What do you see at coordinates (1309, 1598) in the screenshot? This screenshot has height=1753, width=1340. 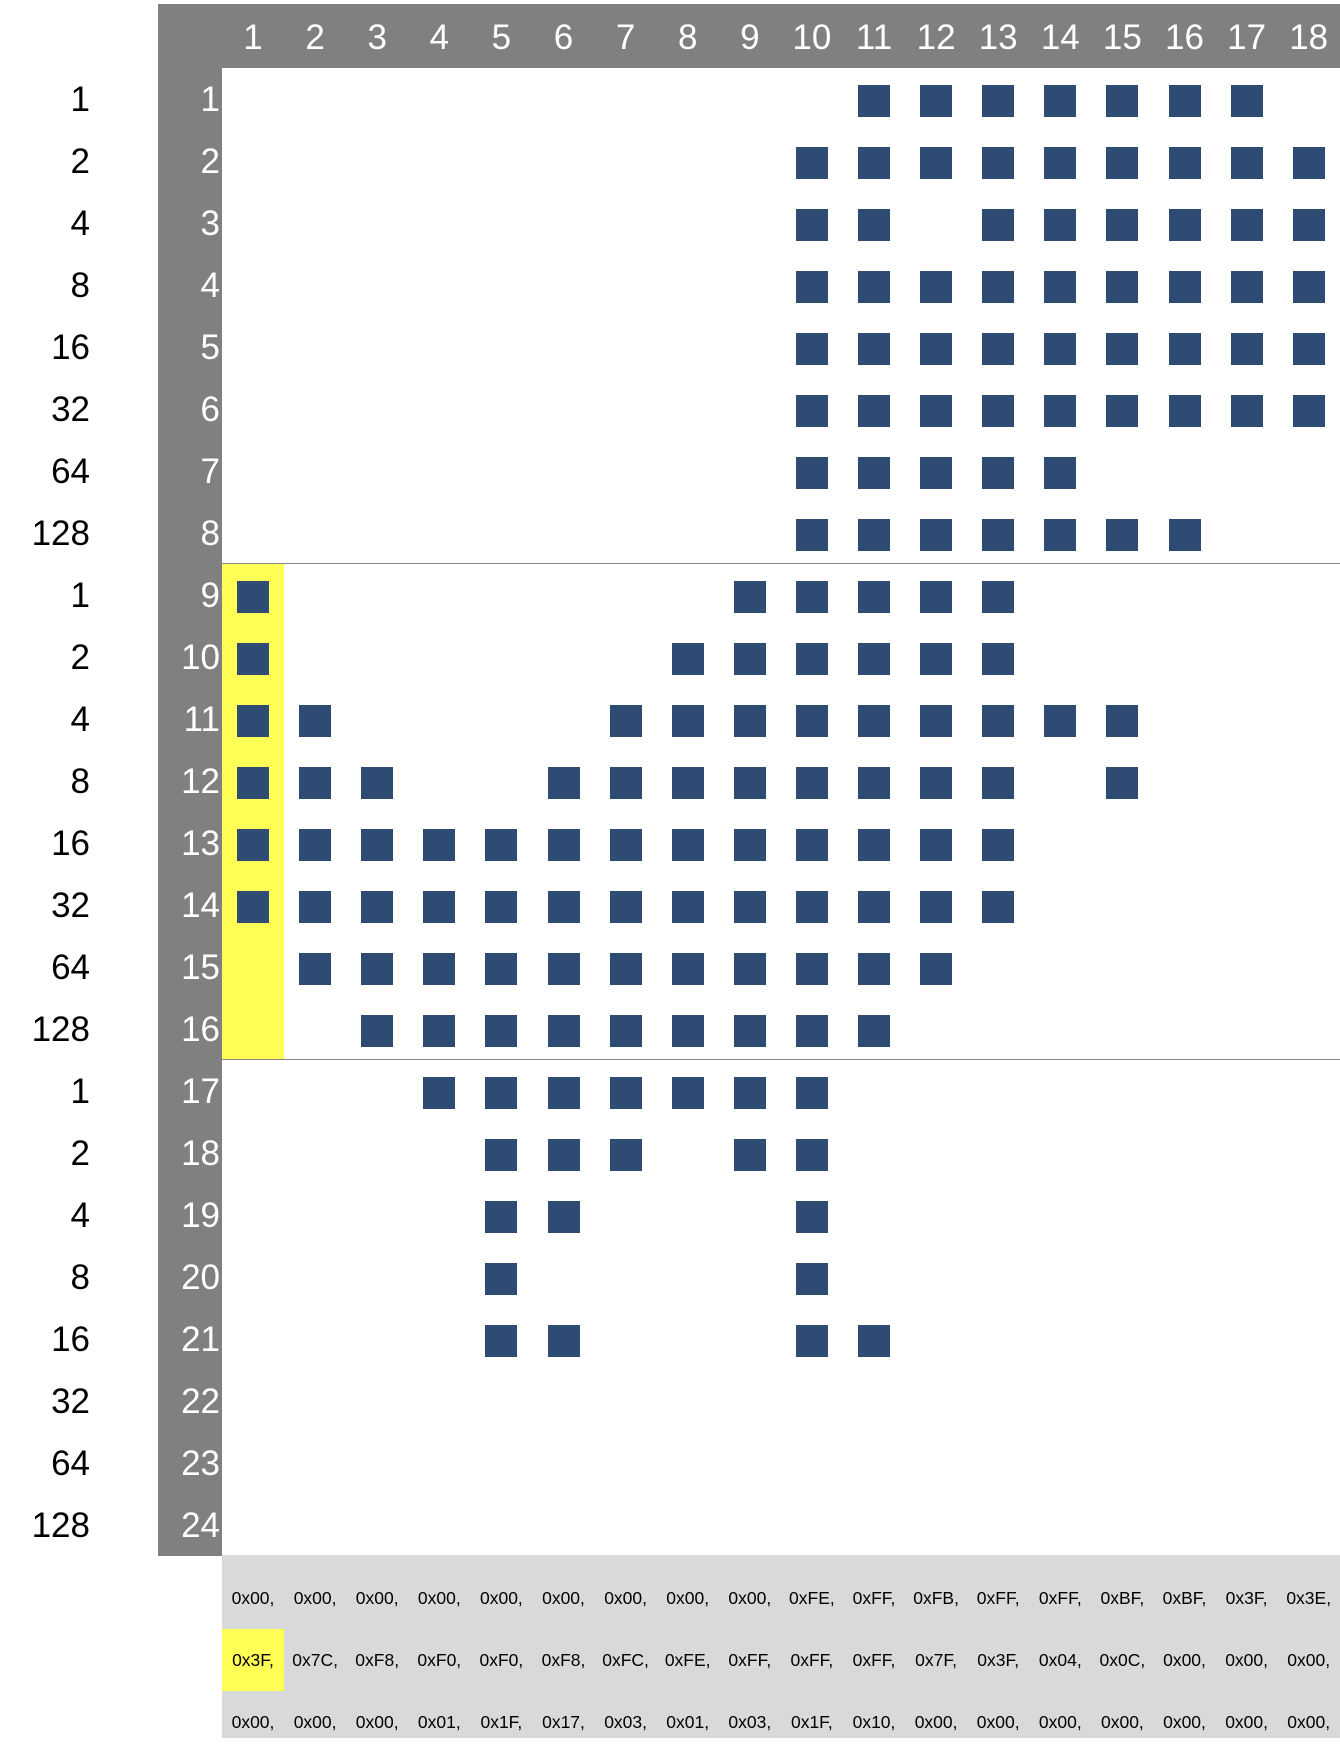 I see `hex-value: 0x3E,` at bounding box center [1309, 1598].